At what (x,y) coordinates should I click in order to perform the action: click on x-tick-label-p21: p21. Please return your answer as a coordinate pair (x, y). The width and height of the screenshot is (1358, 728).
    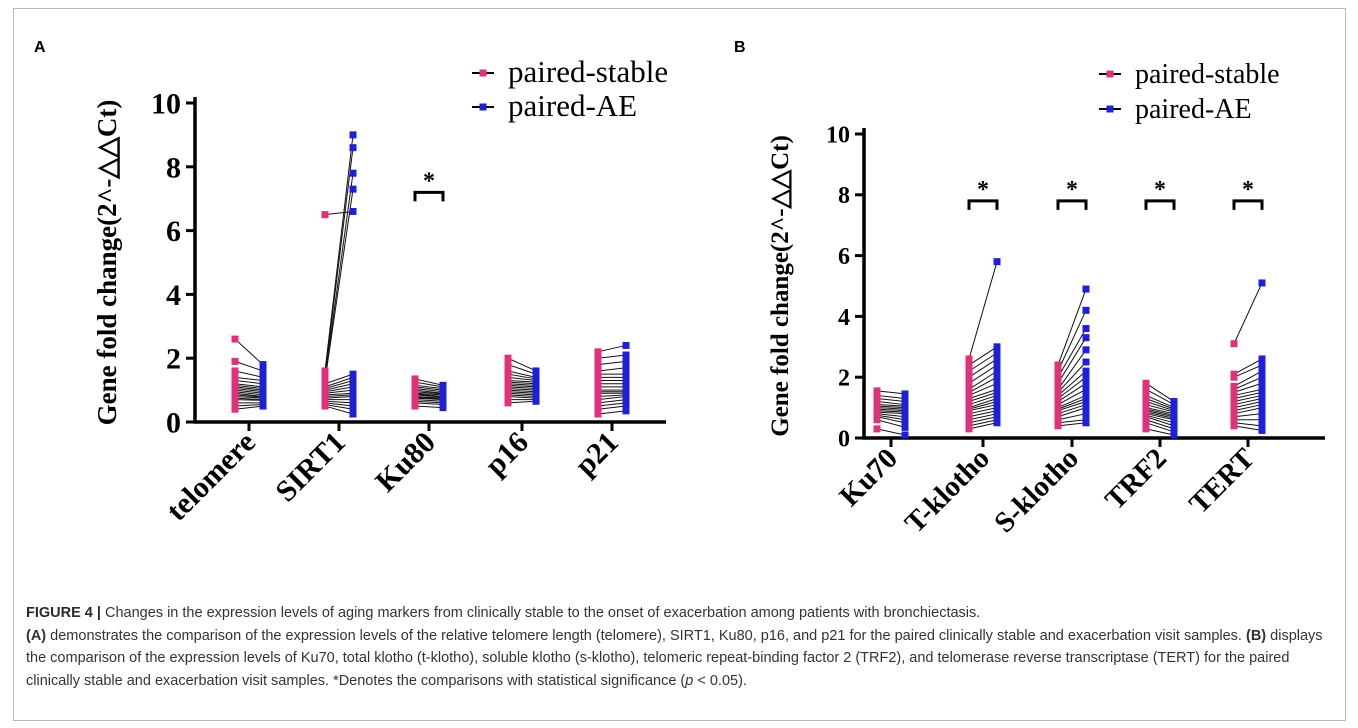
    Looking at the image, I should click on (597, 454).